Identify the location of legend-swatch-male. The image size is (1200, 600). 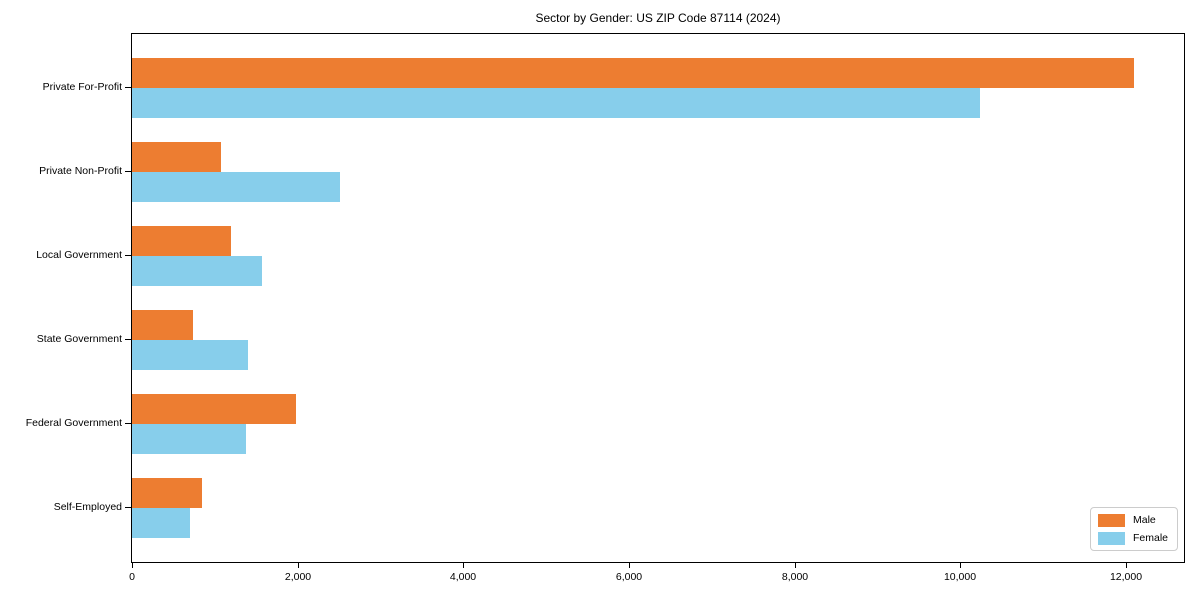
(1111, 520).